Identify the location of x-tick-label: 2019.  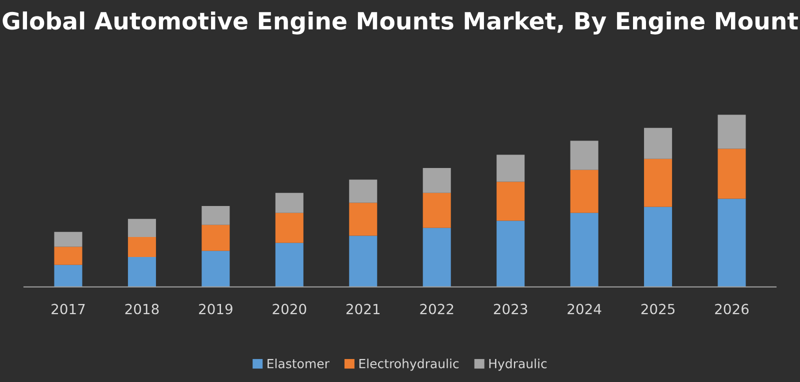
(215, 309).